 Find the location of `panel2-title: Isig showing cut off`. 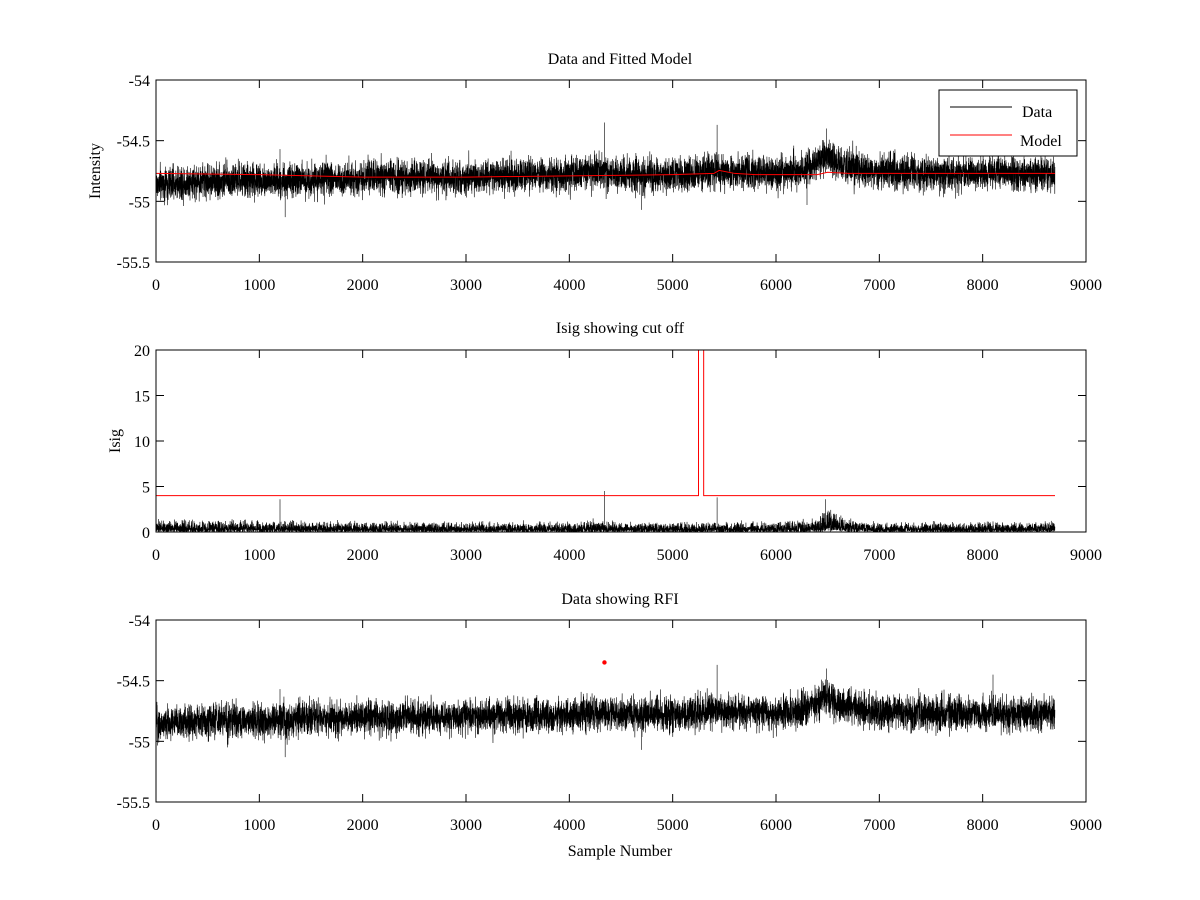

panel2-title: Isig showing cut off is located at coordinates (620, 328).